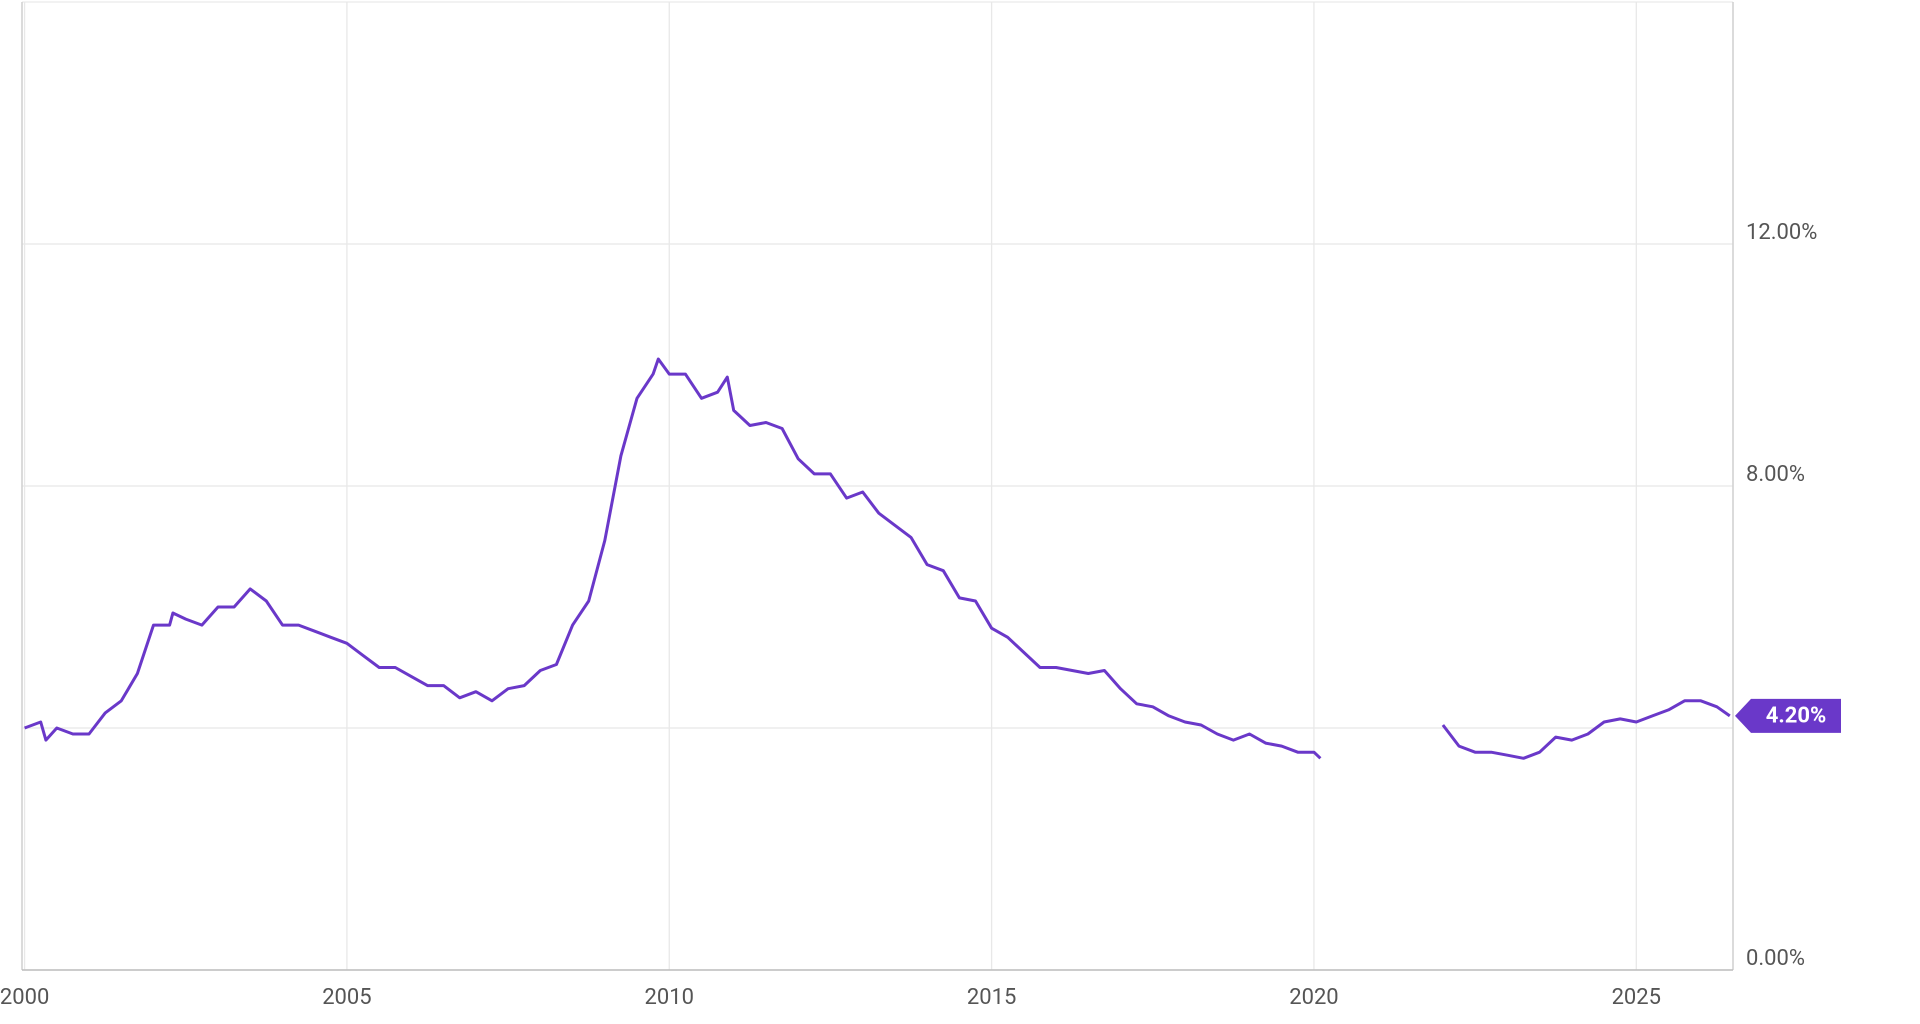 The height and width of the screenshot is (1024, 1920). I want to click on last-value-label: 4.20%, so click(1796, 716).